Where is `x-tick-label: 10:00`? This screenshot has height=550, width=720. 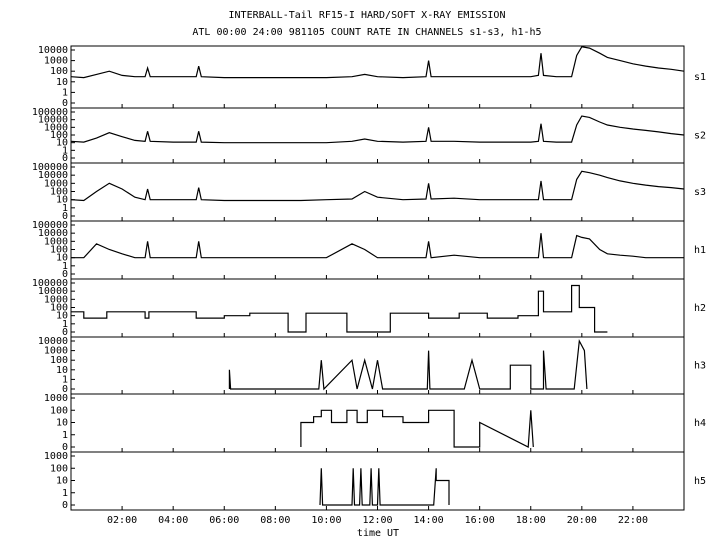
x-tick-label: 10:00 is located at coordinates (326, 520).